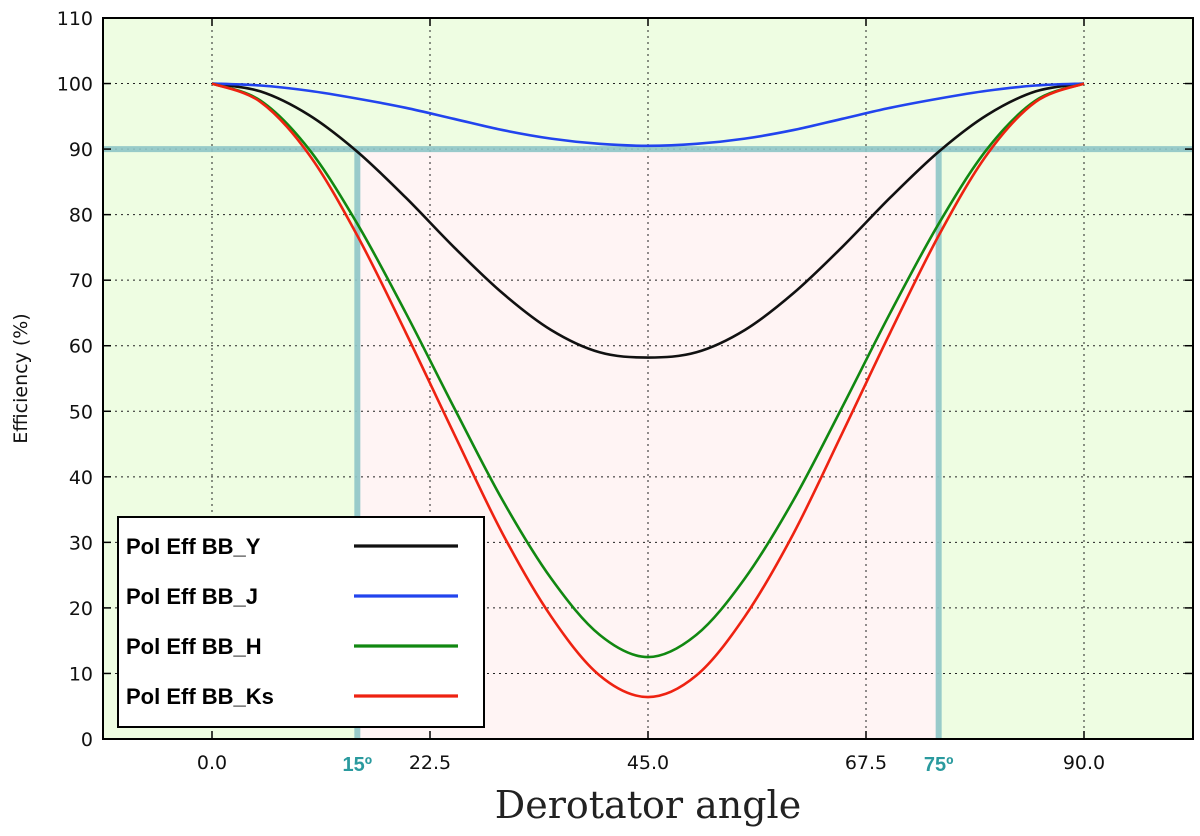  I want to click on y-tick-label: 60, so click(81, 347).